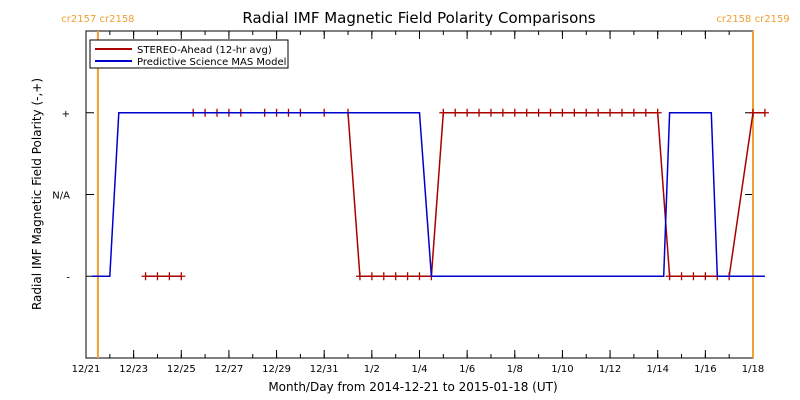 This screenshot has height=400, width=800. Describe the element at coordinates (86, 369) in the screenshot. I see `x-tick-label: 12/21` at that location.